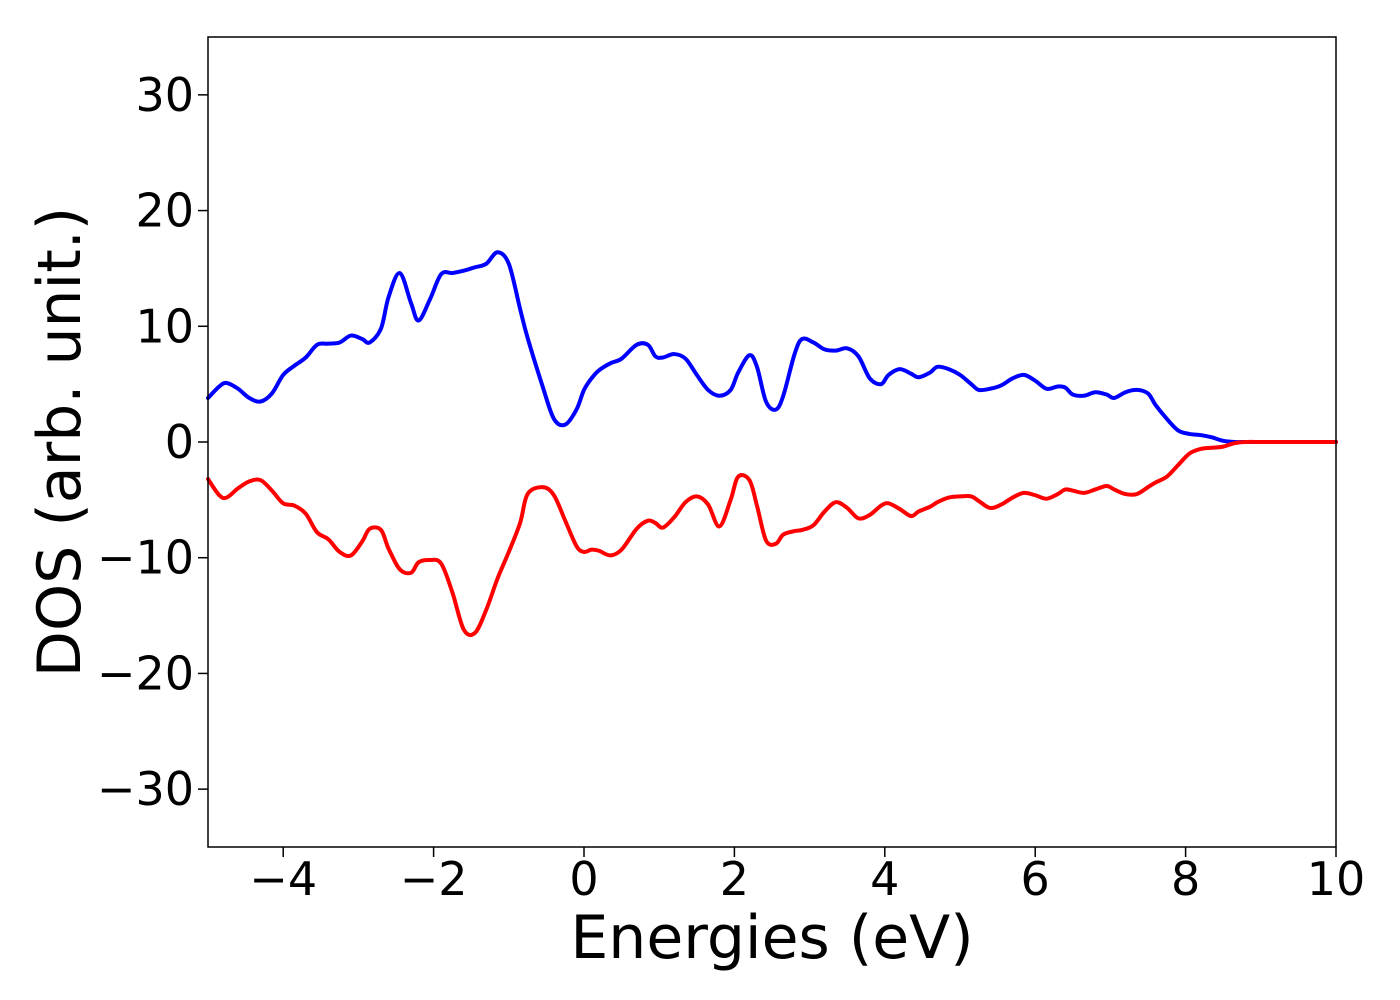 This screenshot has width=1400, height=1000. What do you see at coordinates (145, 789) in the screenshot?
I see `y-tick-label: −30` at bounding box center [145, 789].